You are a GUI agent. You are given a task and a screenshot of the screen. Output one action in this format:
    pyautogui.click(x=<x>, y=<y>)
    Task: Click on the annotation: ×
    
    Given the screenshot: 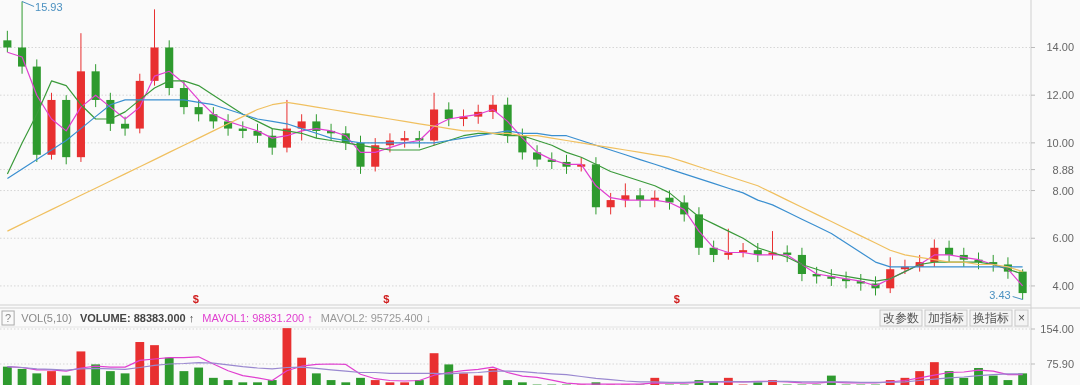 What is the action you would take?
    pyautogui.click(x=1021, y=318)
    